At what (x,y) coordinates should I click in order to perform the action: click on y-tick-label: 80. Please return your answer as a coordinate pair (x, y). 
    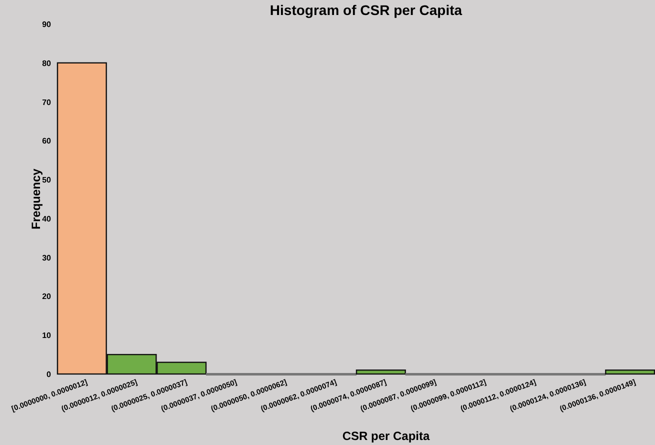
    Looking at the image, I should click on (47, 63).